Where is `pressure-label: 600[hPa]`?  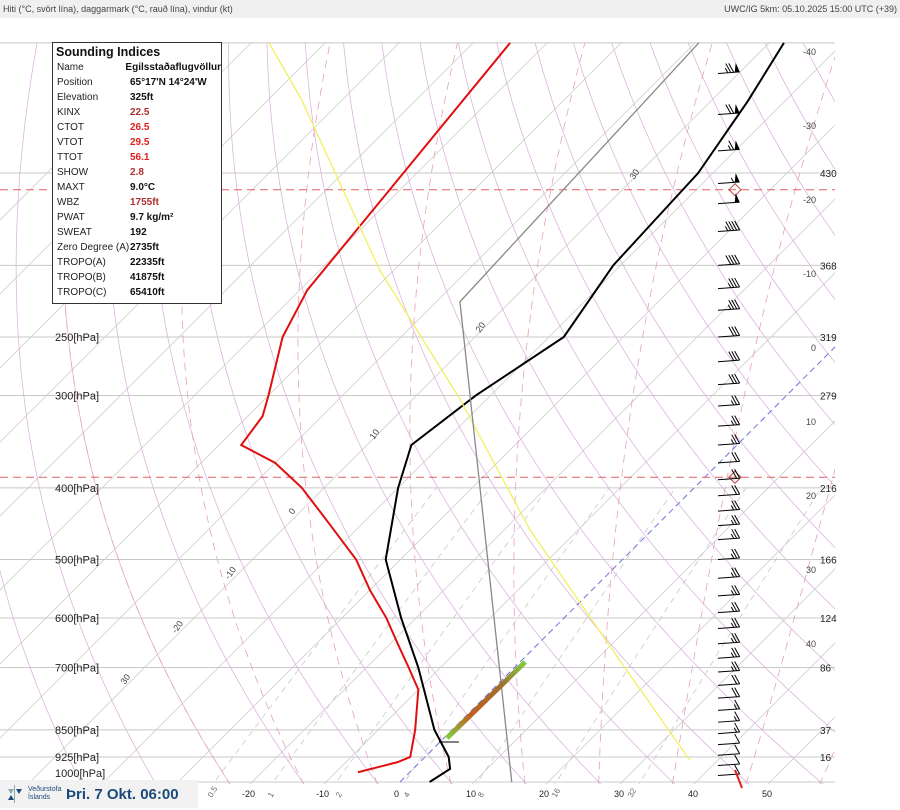 pressure-label: 600[hPa] is located at coordinates (77, 619).